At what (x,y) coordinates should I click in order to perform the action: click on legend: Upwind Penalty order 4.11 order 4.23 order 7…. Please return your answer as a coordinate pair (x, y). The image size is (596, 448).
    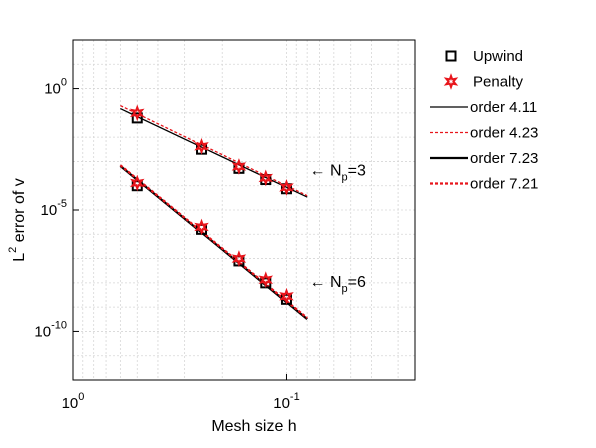
    Looking at the image, I should click on (484, 120).